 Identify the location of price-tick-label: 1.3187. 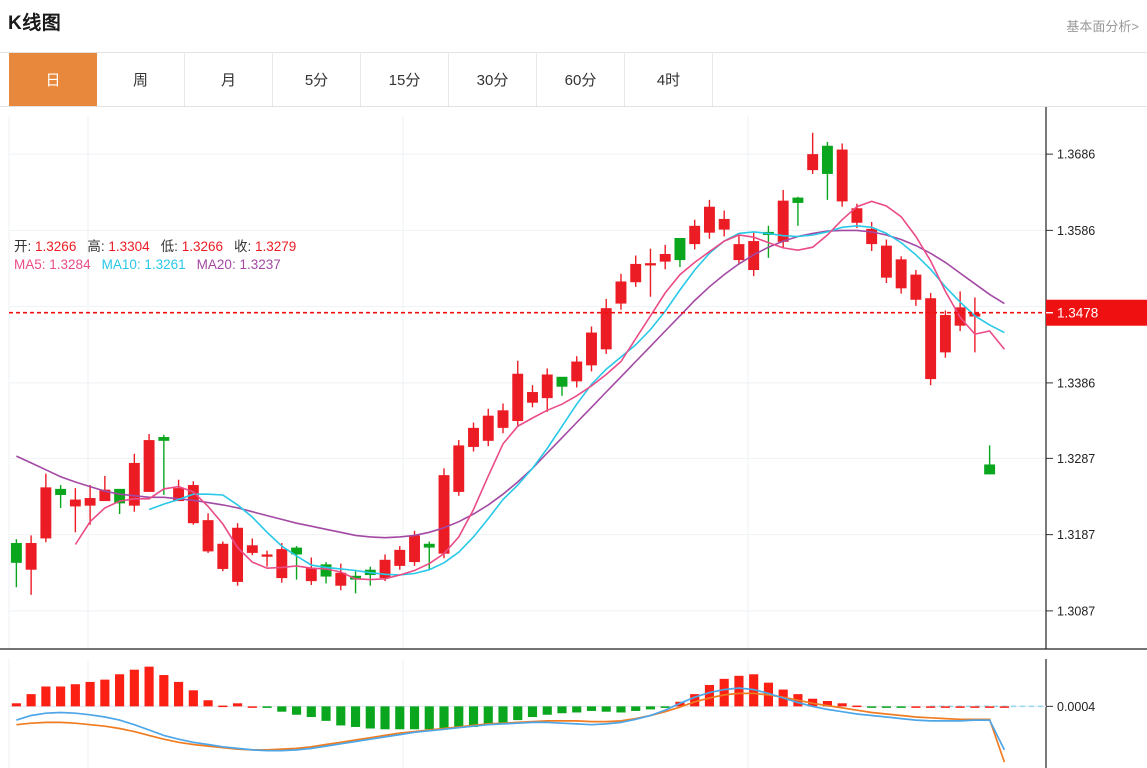
(1076, 535).